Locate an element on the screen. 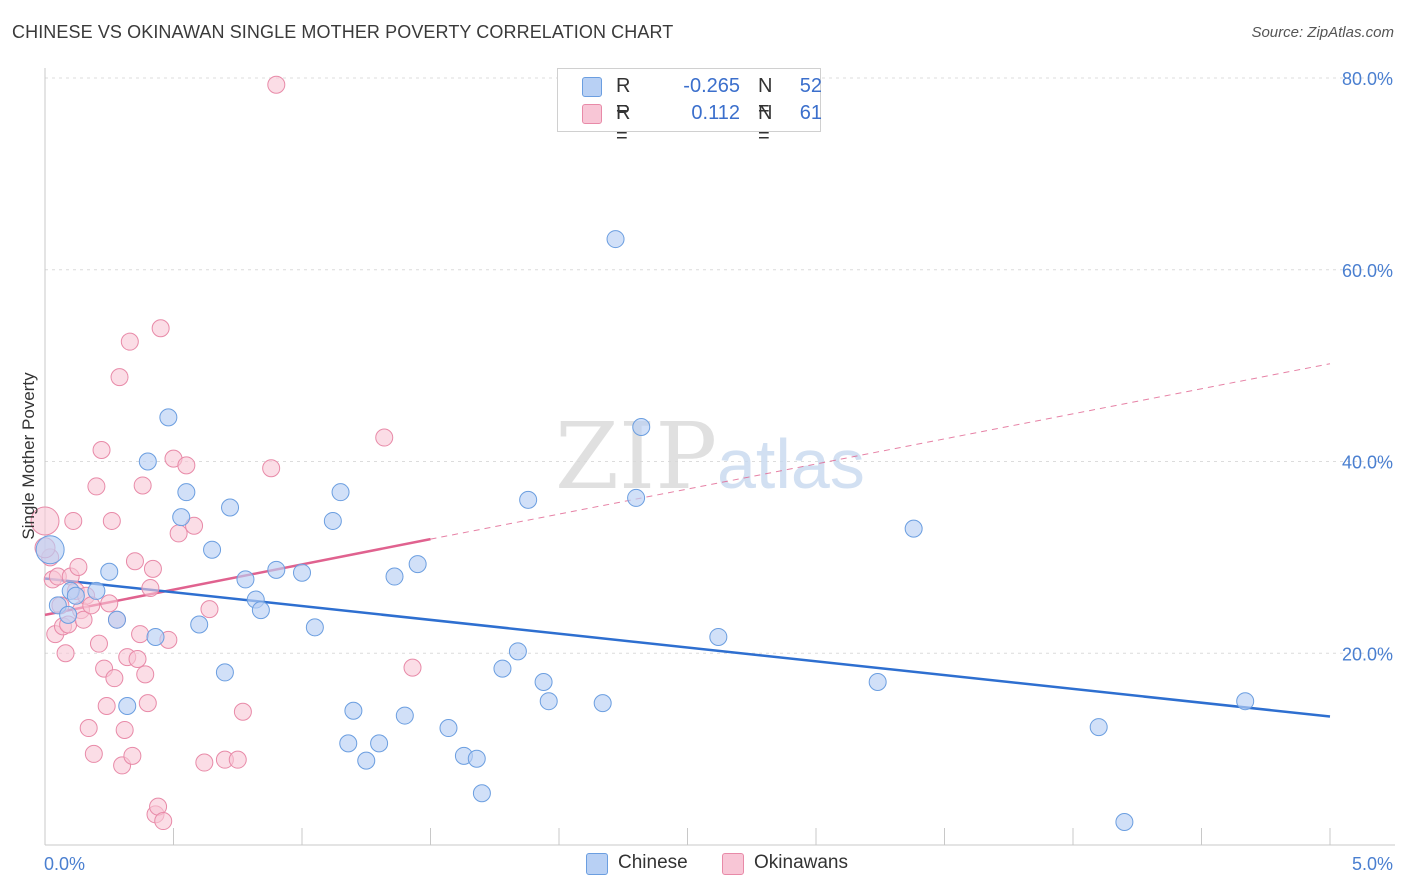  watermark: ZIP atlas is located at coordinates (710, 456).